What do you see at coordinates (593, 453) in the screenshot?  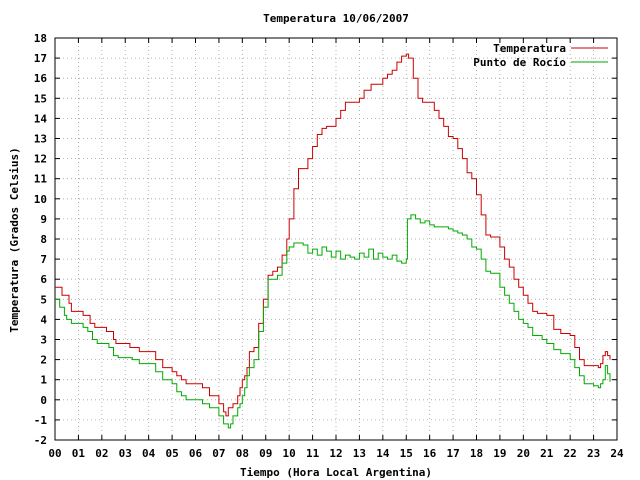 I see `x-tick-label: 23` at bounding box center [593, 453].